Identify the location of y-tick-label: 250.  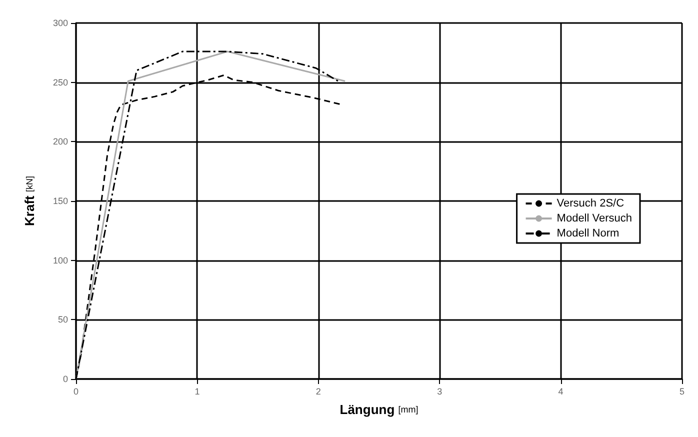
(60, 82).